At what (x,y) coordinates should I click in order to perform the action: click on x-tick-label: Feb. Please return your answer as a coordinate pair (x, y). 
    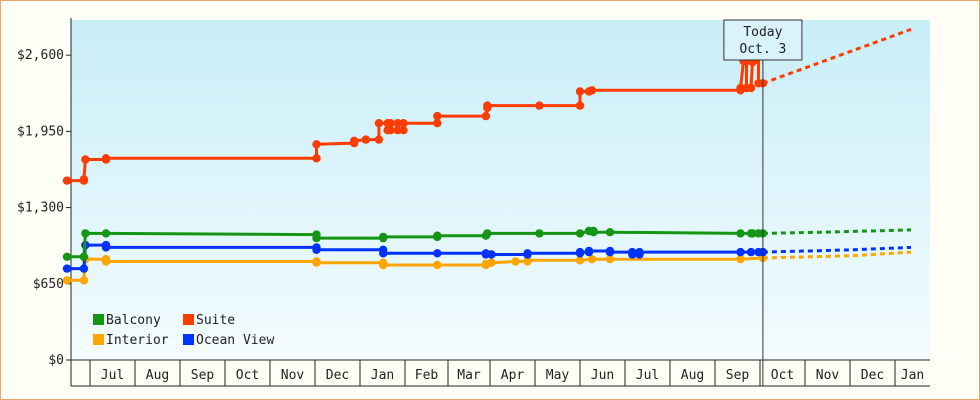
    Looking at the image, I should click on (427, 375).